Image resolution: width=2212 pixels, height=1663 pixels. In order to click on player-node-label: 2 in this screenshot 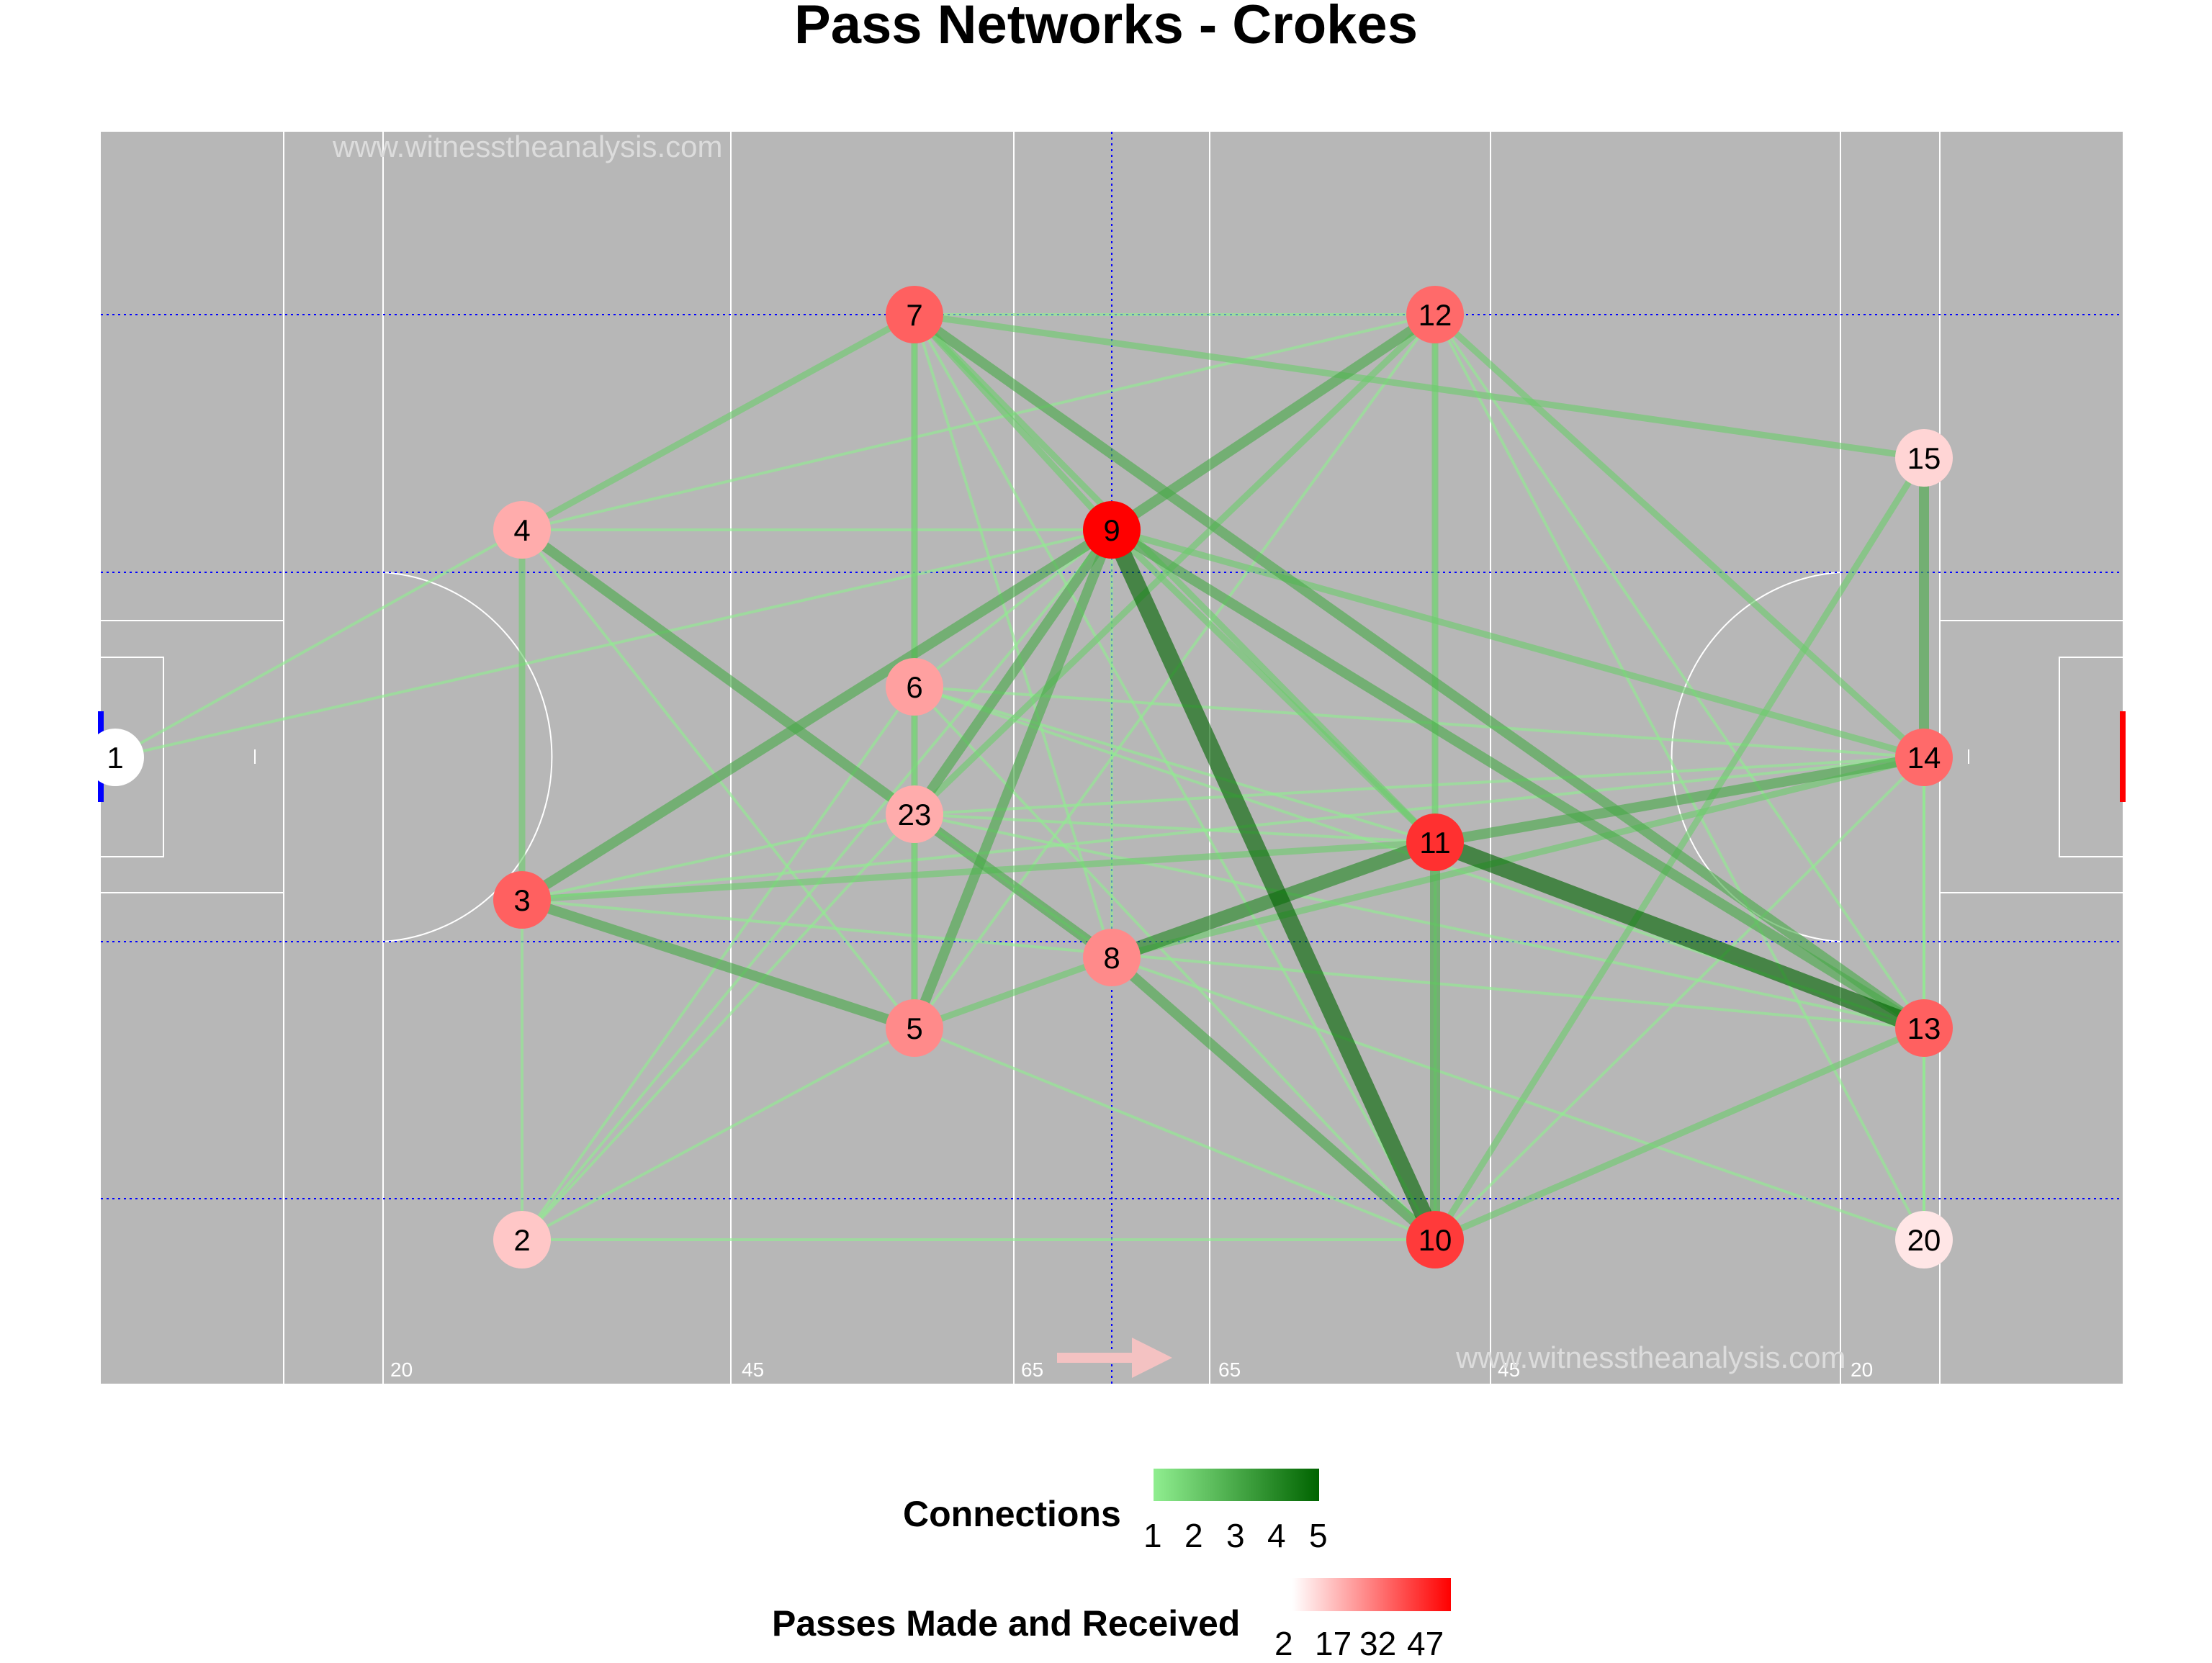, I will do `click(521, 1240)`.